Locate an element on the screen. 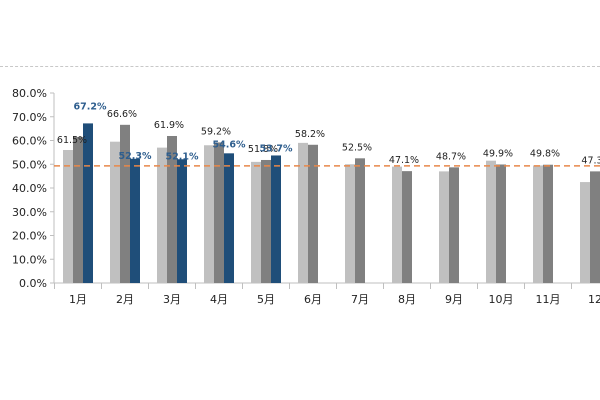 The width and height of the screenshot is (600, 400). data-label-series-3: 52.3% is located at coordinates (135, 156).